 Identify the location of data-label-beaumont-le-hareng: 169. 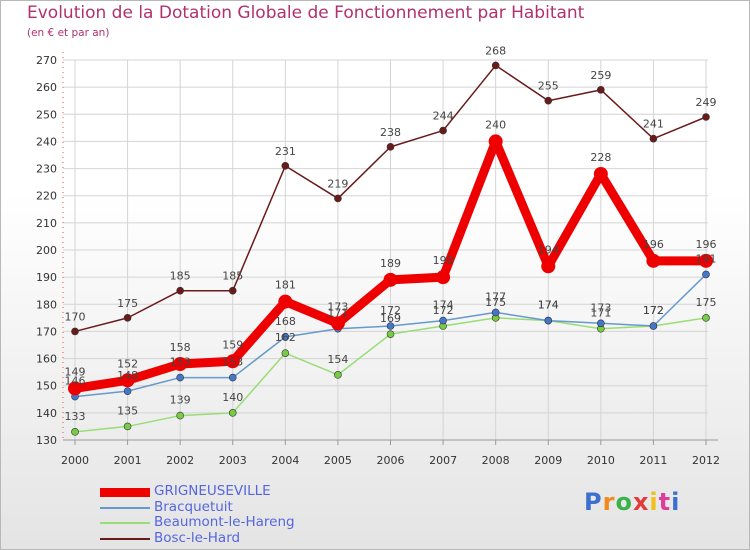
(390, 318).